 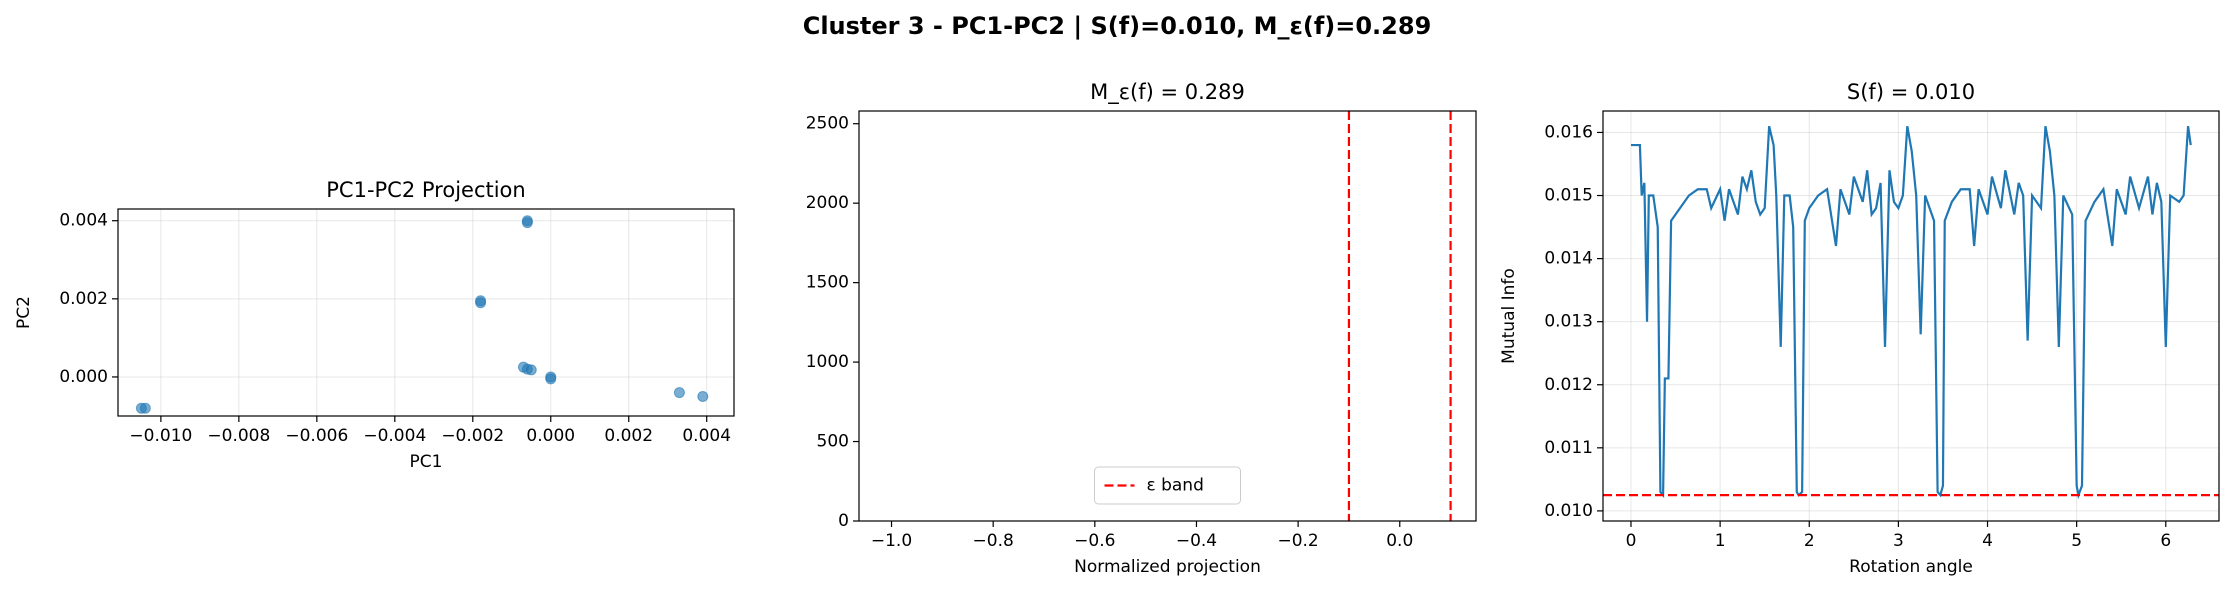 What do you see at coordinates (24, 312) in the screenshot?
I see `y-axis-label: PC2` at bounding box center [24, 312].